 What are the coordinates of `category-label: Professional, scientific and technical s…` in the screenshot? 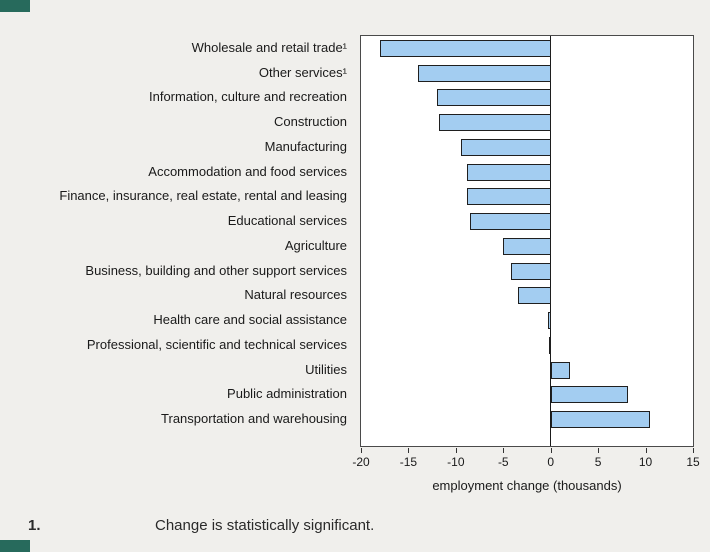 It's located at (216, 344).